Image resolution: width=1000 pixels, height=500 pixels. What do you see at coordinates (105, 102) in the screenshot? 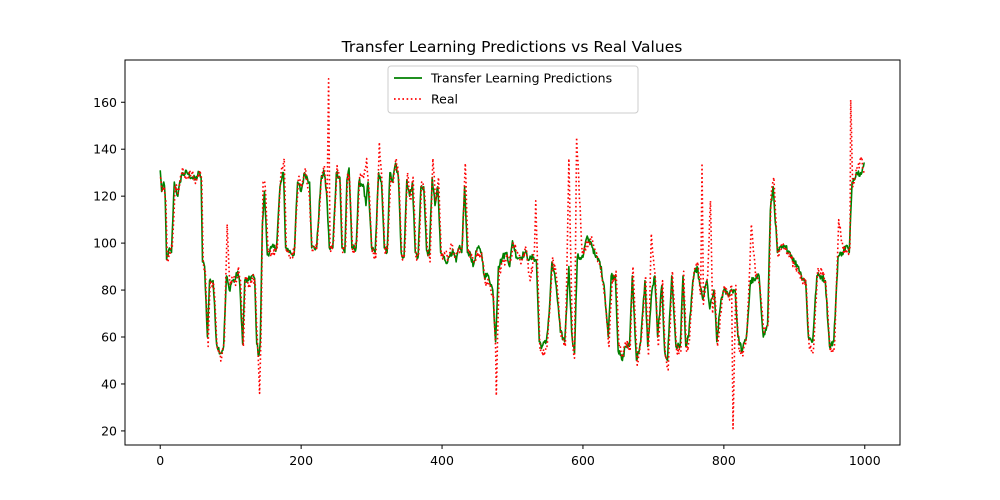
I see `y-tick-label: 160` at bounding box center [105, 102].